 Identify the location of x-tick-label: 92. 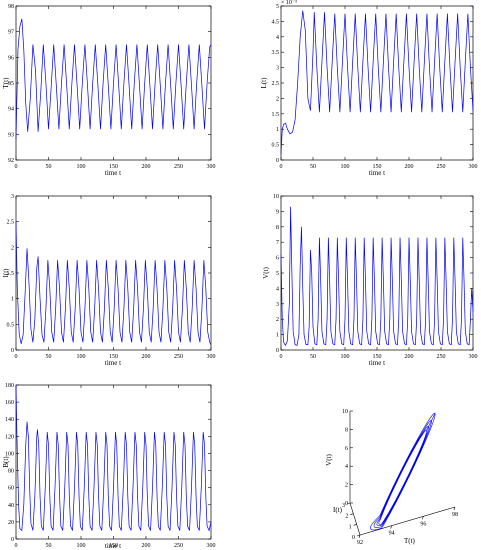
(360, 543).